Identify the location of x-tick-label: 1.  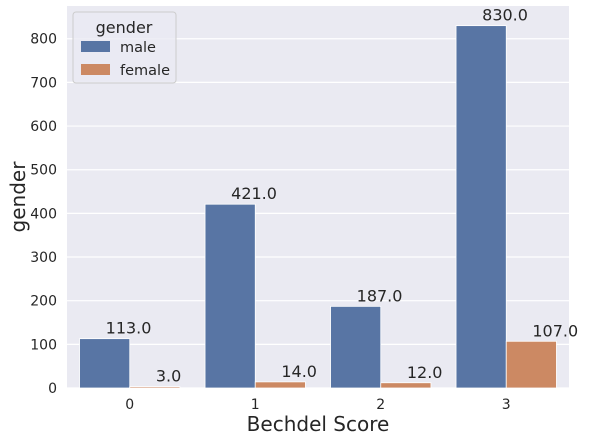
(255, 405).